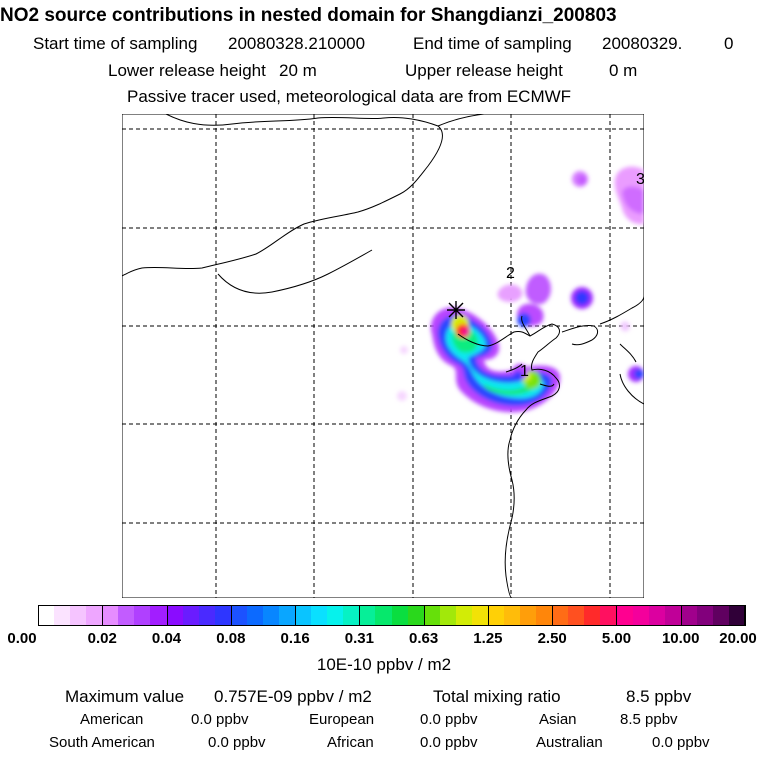  I want to click on region-south-american-name: South American, so click(102, 742).